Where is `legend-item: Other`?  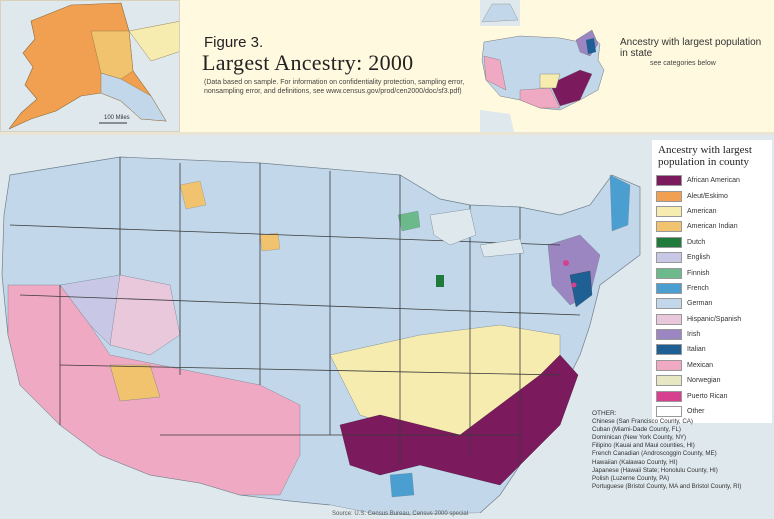
legend-item: Other is located at coordinates (712, 411).